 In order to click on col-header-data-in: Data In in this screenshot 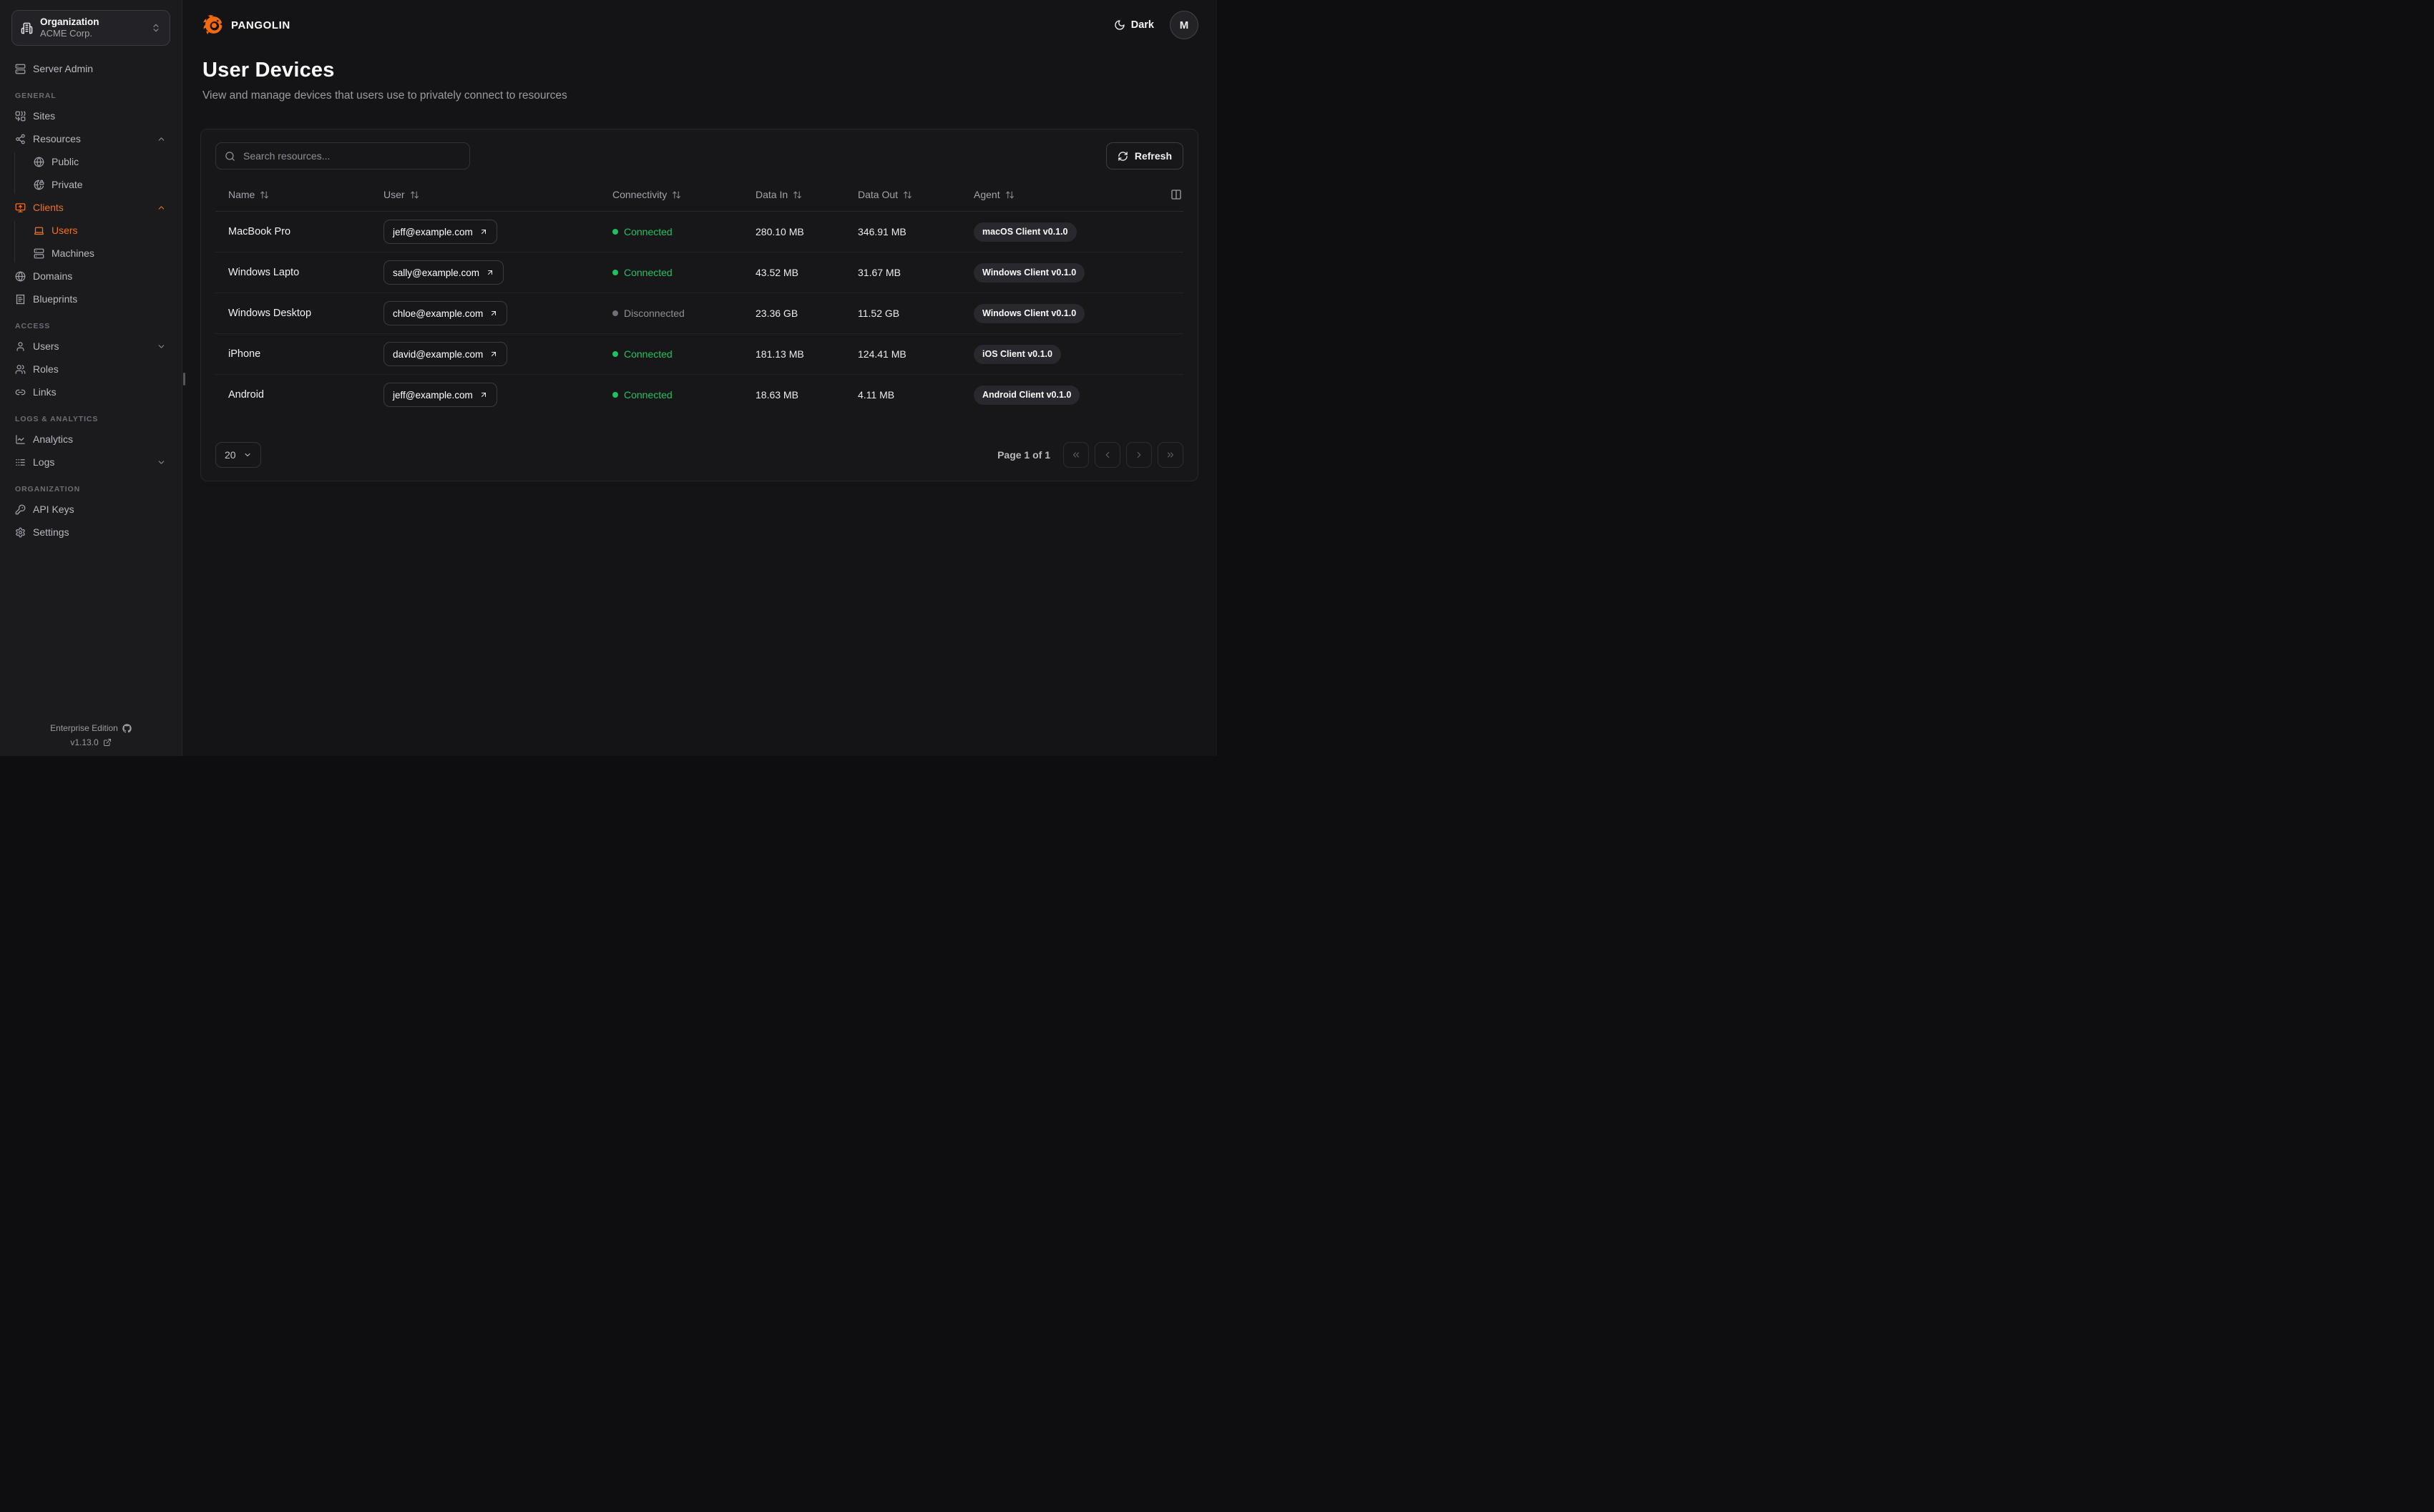, I will do `click(807, 194)`.